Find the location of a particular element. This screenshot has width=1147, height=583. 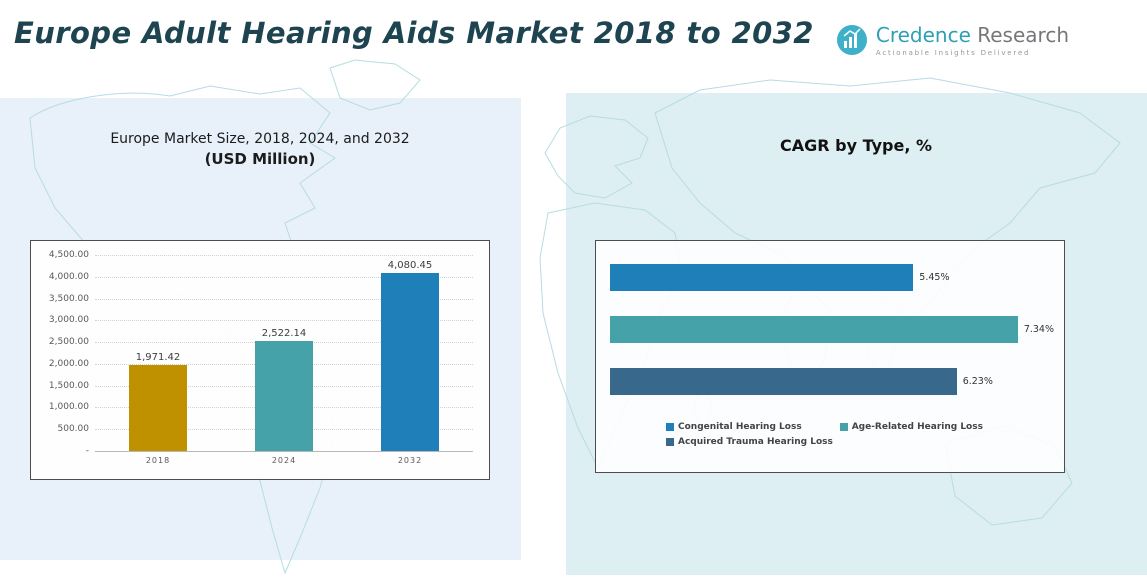

cagr-chart-title: CAGR by Type, % is located at coordinates (856, 145).